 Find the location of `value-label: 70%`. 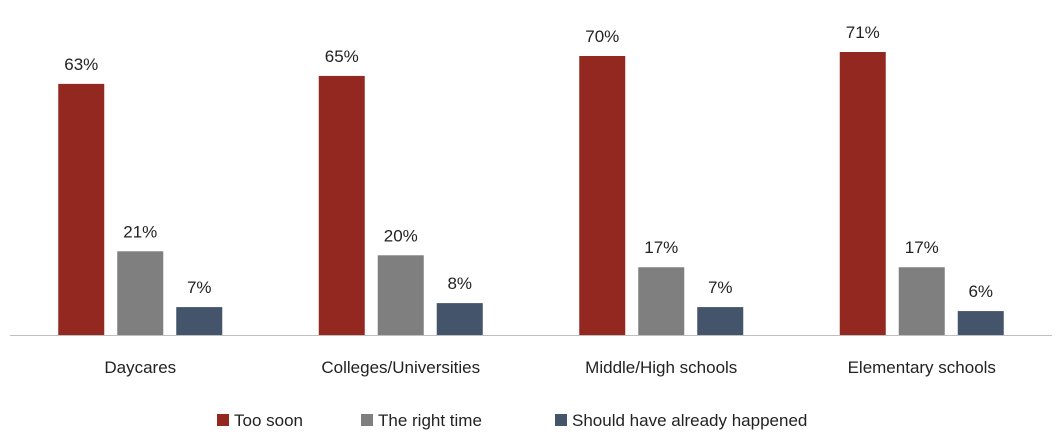

value-label: 70% is located at coordinates (602, 36).